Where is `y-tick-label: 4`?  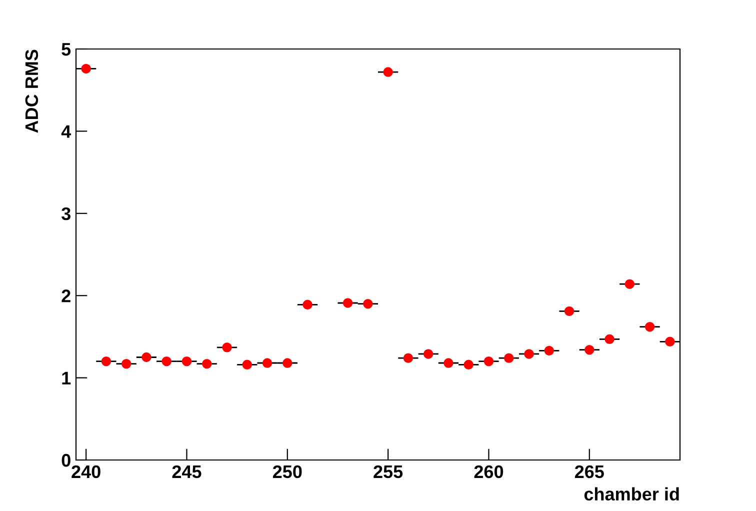 y-tick-label: 4 is located at coordinates (66, 131).